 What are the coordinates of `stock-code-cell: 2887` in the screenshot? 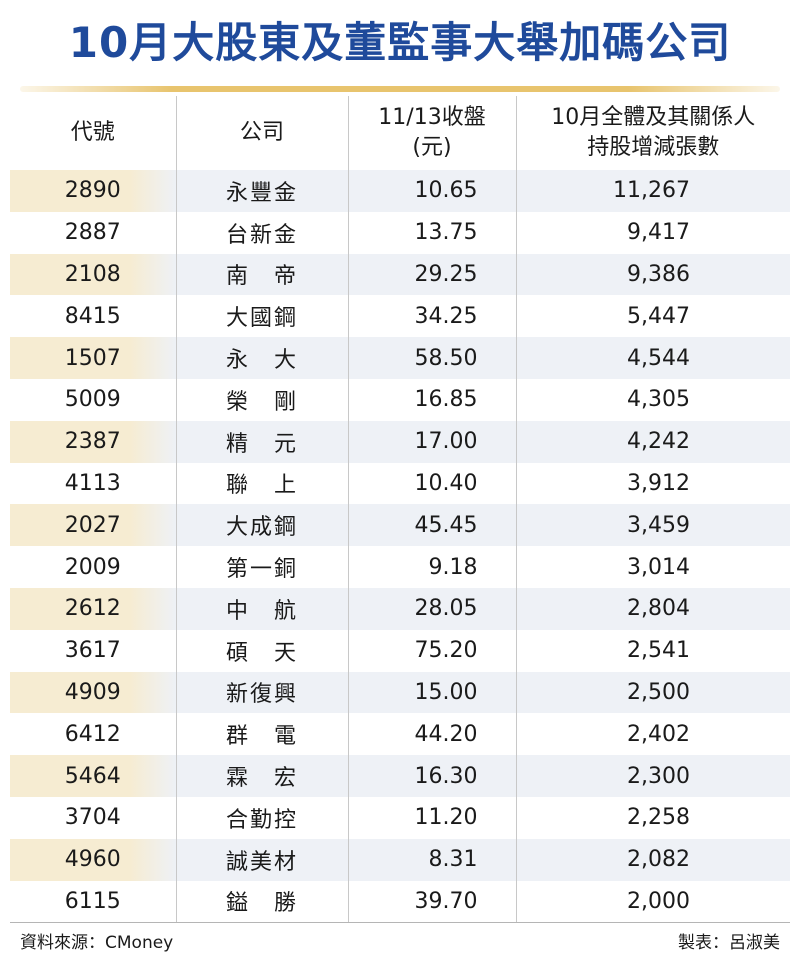 It's located at (92, 233).